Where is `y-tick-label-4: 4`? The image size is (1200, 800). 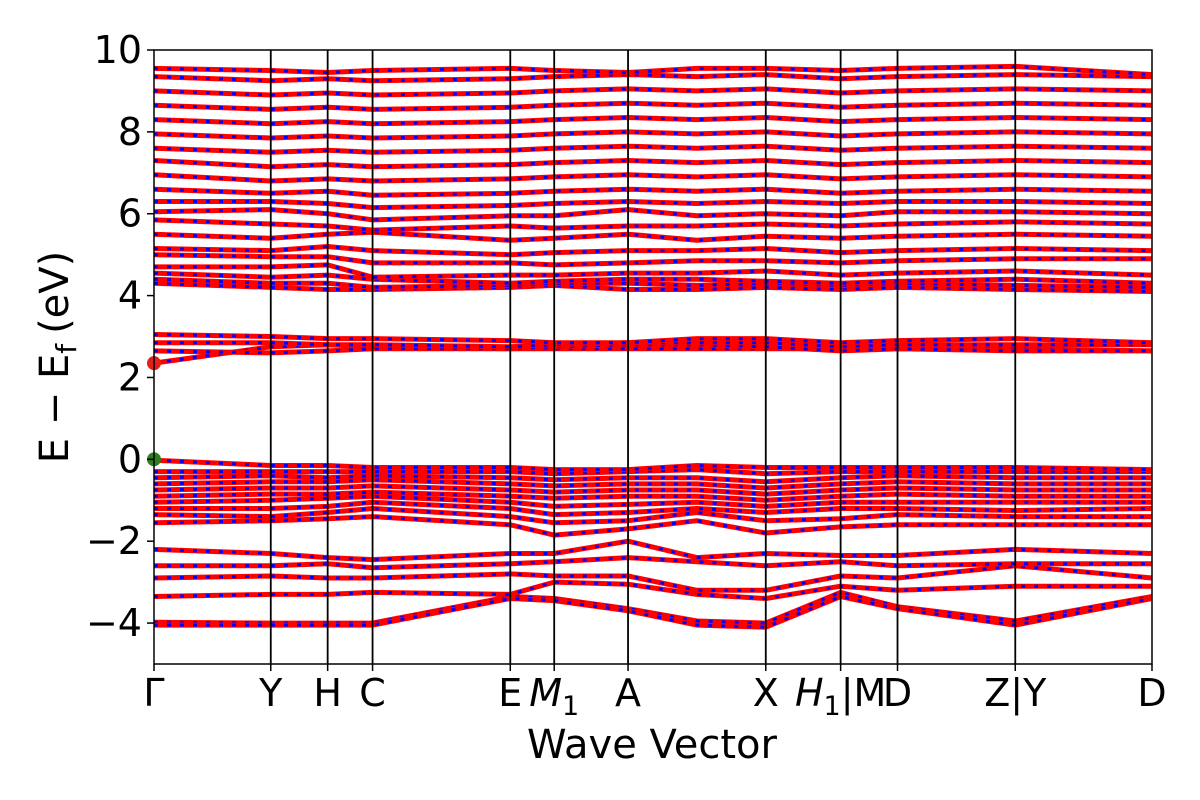
y-tick-label-4: 4 is located at coordinates (130, 296).